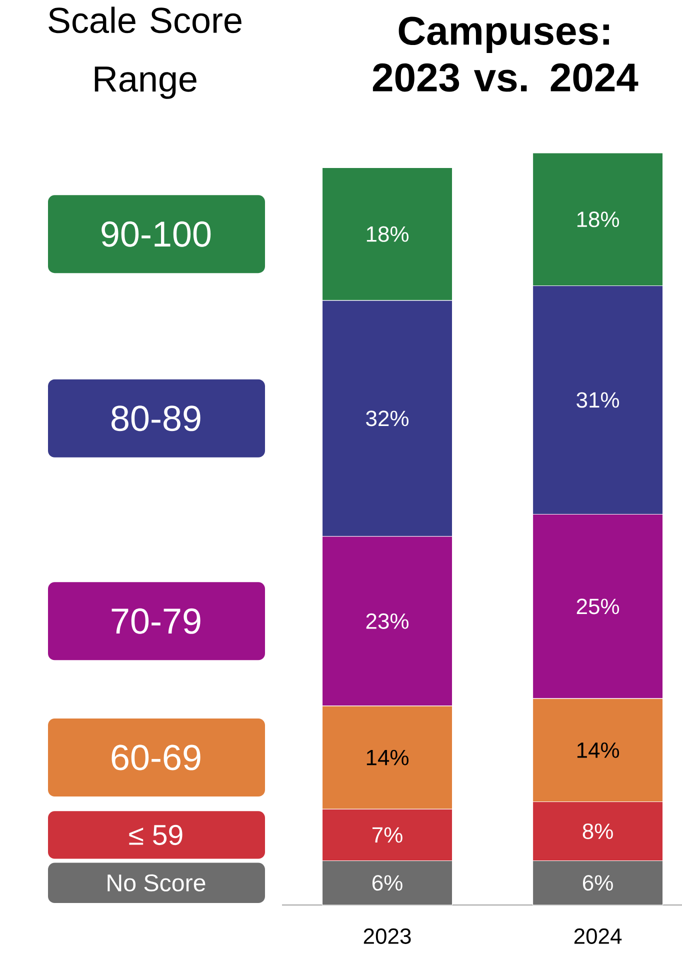 This screenshot has width=682, height=959. Describe the element at coordinates (505, 54) in the screenshot. I see `chart-title: Campuses: 2023 vs. 2024` at that location.